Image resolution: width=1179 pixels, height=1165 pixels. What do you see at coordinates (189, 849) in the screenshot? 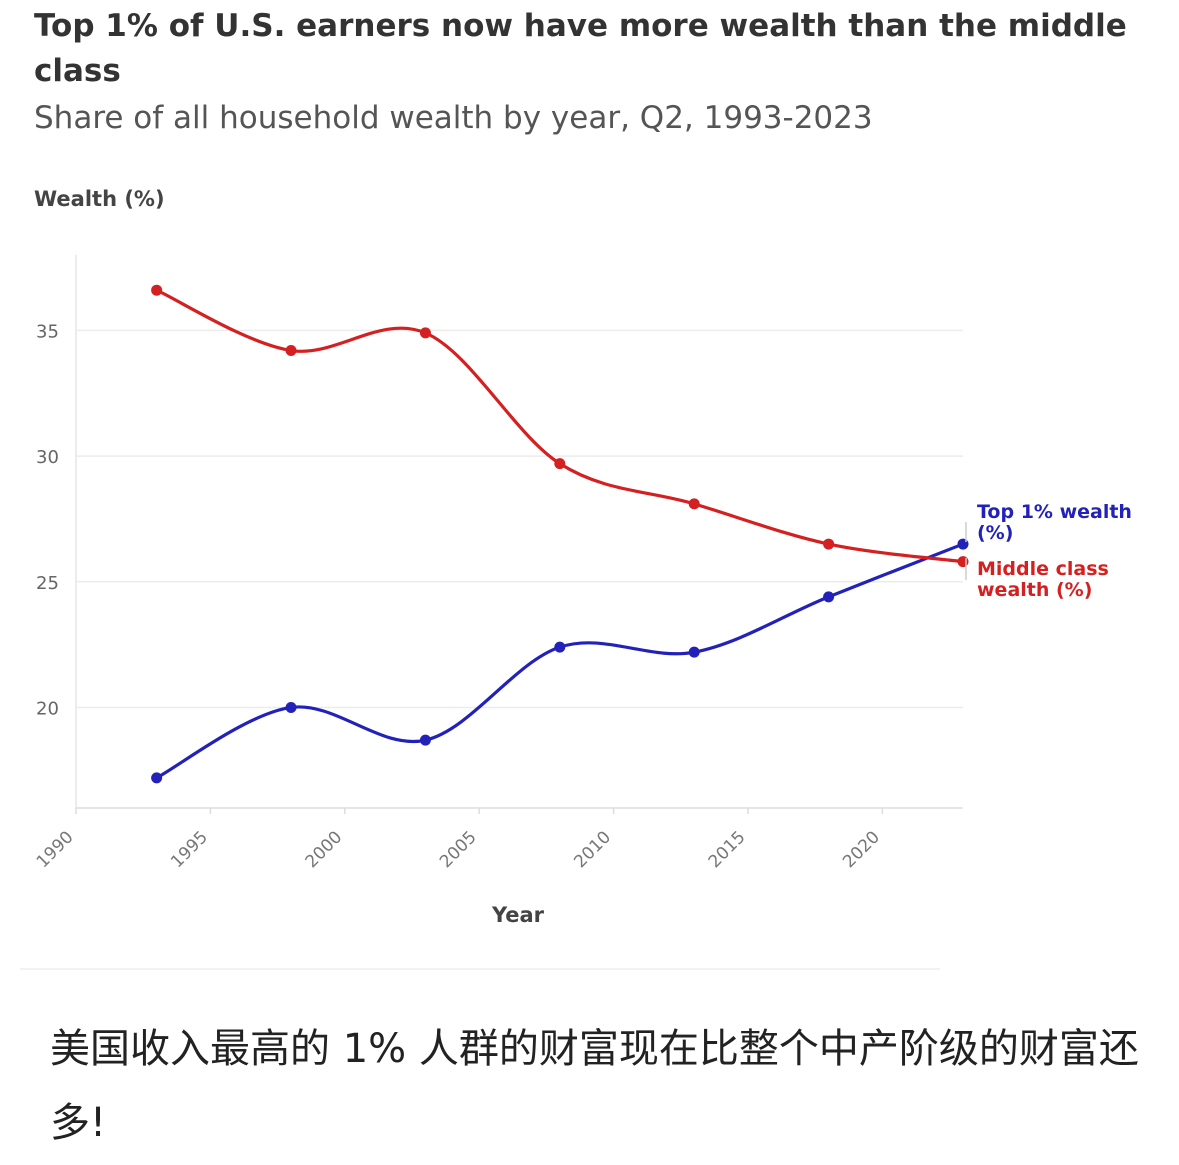
I see `x-tick-label: 1995` at bounding box center [189, 849].